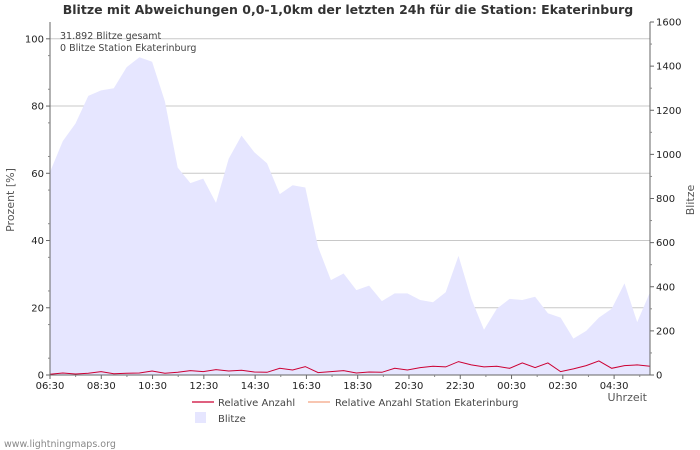 The height and width of the screenshot is (450, 700). Describe the element at coordinates (37, 241) in the screenshot. I see `y-tick-label-left-40: 40` at that location.